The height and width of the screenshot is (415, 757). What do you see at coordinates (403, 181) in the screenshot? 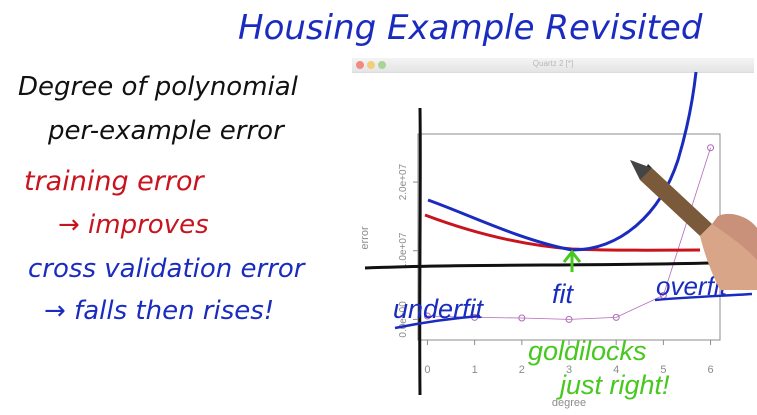
I see `y-tick-label: 2.0e+07` at bounding box center [403, 181].